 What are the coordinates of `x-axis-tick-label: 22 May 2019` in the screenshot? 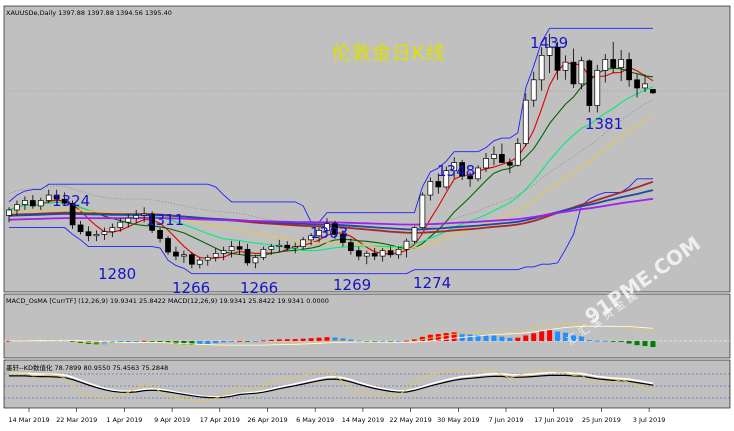 It's located at (410, 420).